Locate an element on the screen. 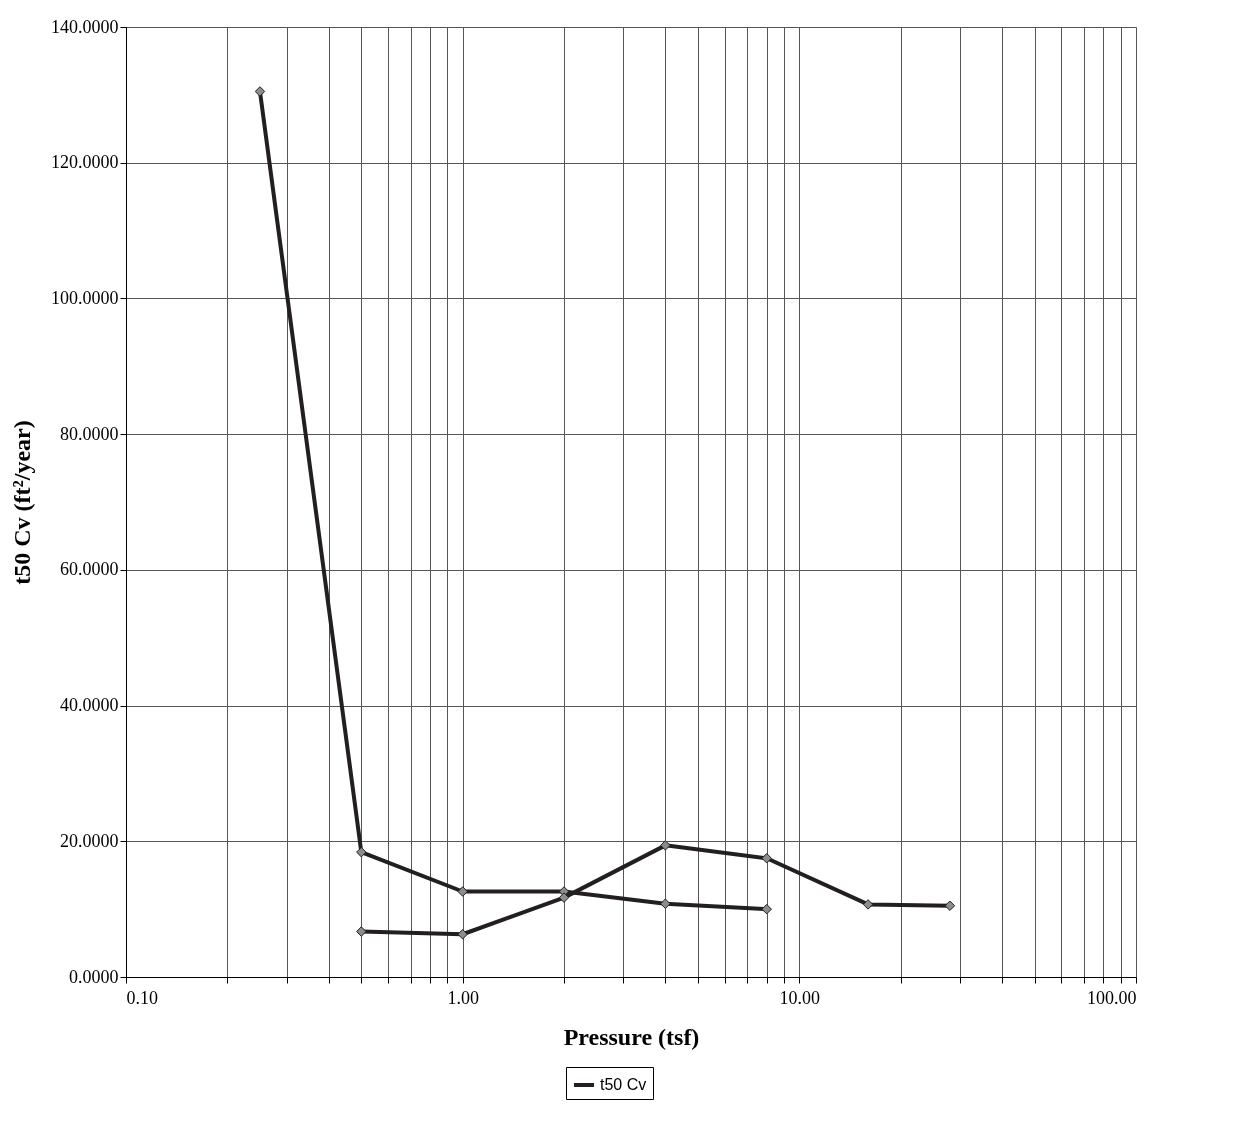  x-tick-label: 0.10 is located at coordinates (142, 997).